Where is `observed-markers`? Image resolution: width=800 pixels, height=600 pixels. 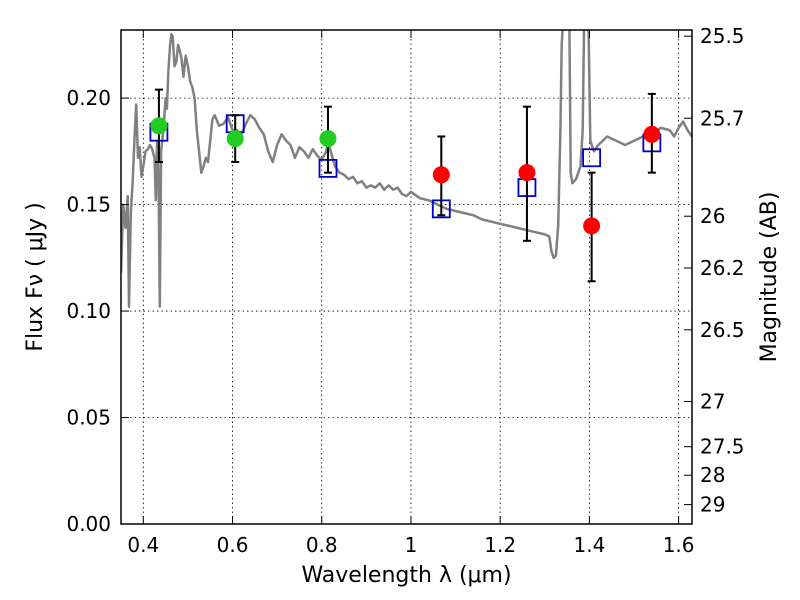 observed-markers is located at coordinates (405, 176).